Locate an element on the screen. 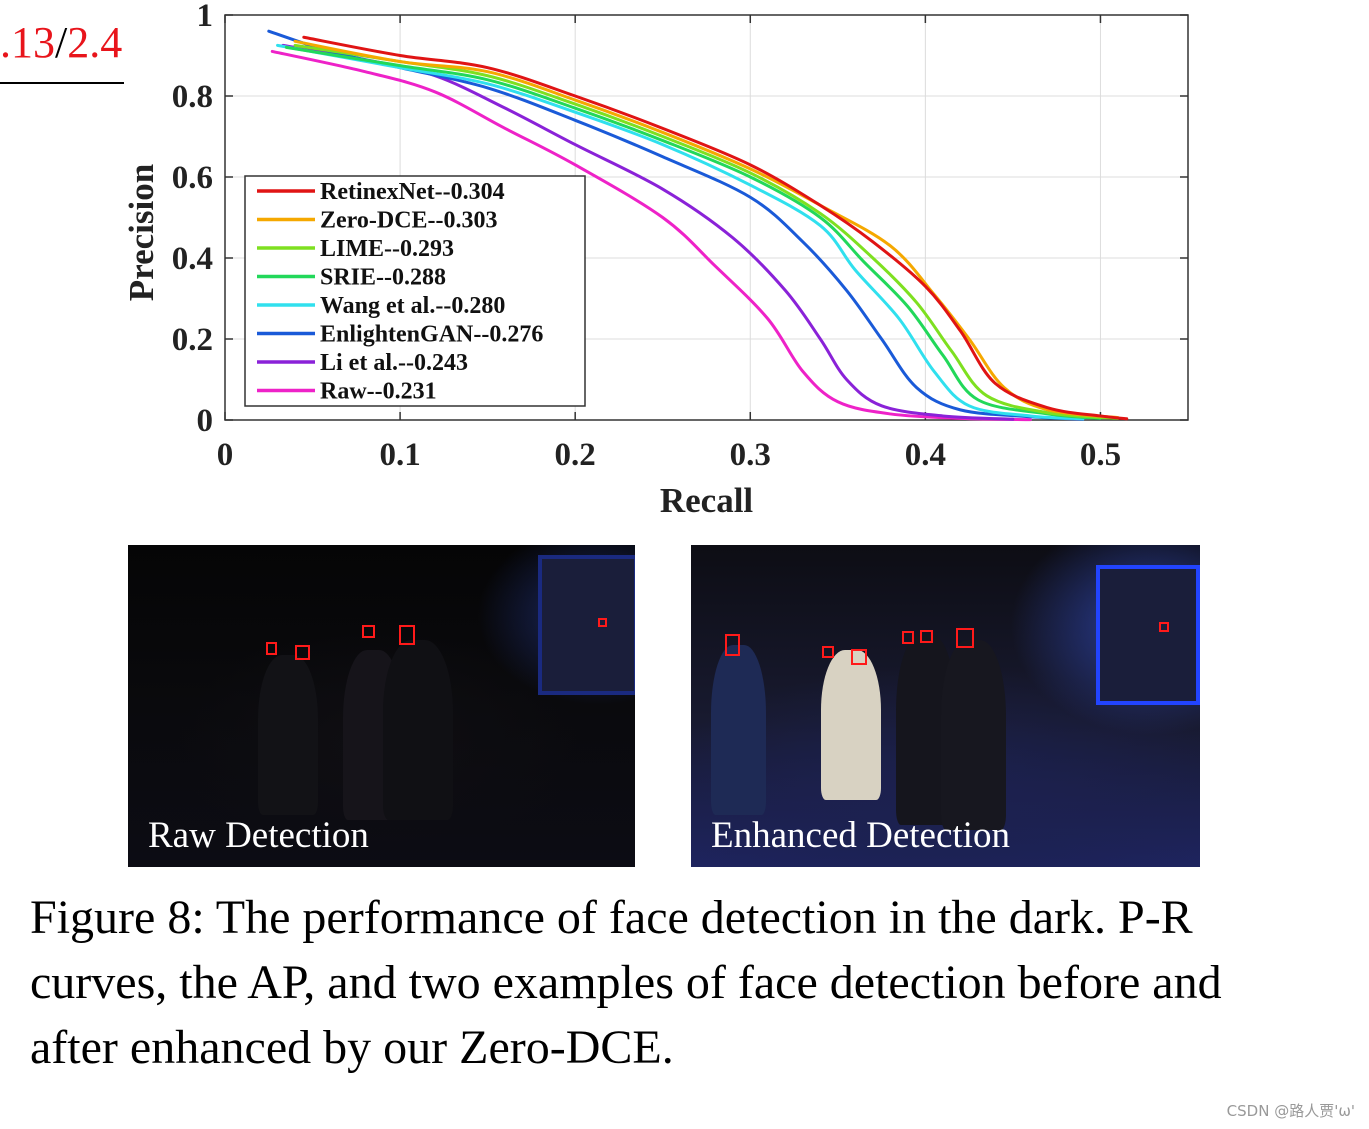 This screenshot has height=1129, width=1369. legend-entry: Li et al.--0.243 is located at coordinates (394, 363).